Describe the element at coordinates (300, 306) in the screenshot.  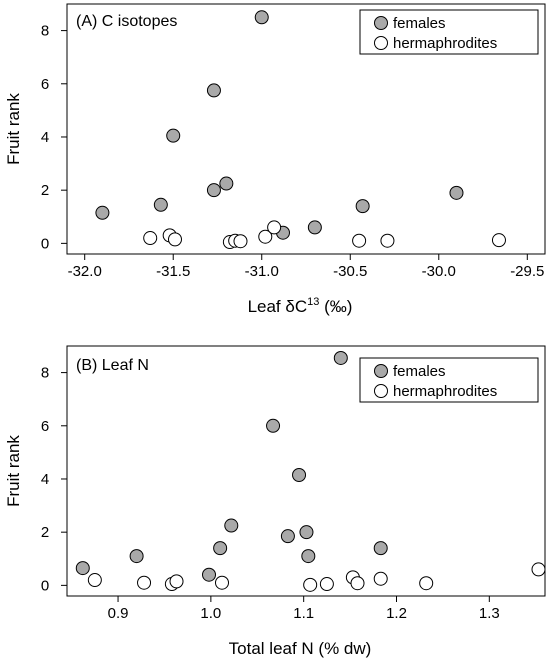
I see `x-axis-label: Leaf δC13 (‰)` at that location.